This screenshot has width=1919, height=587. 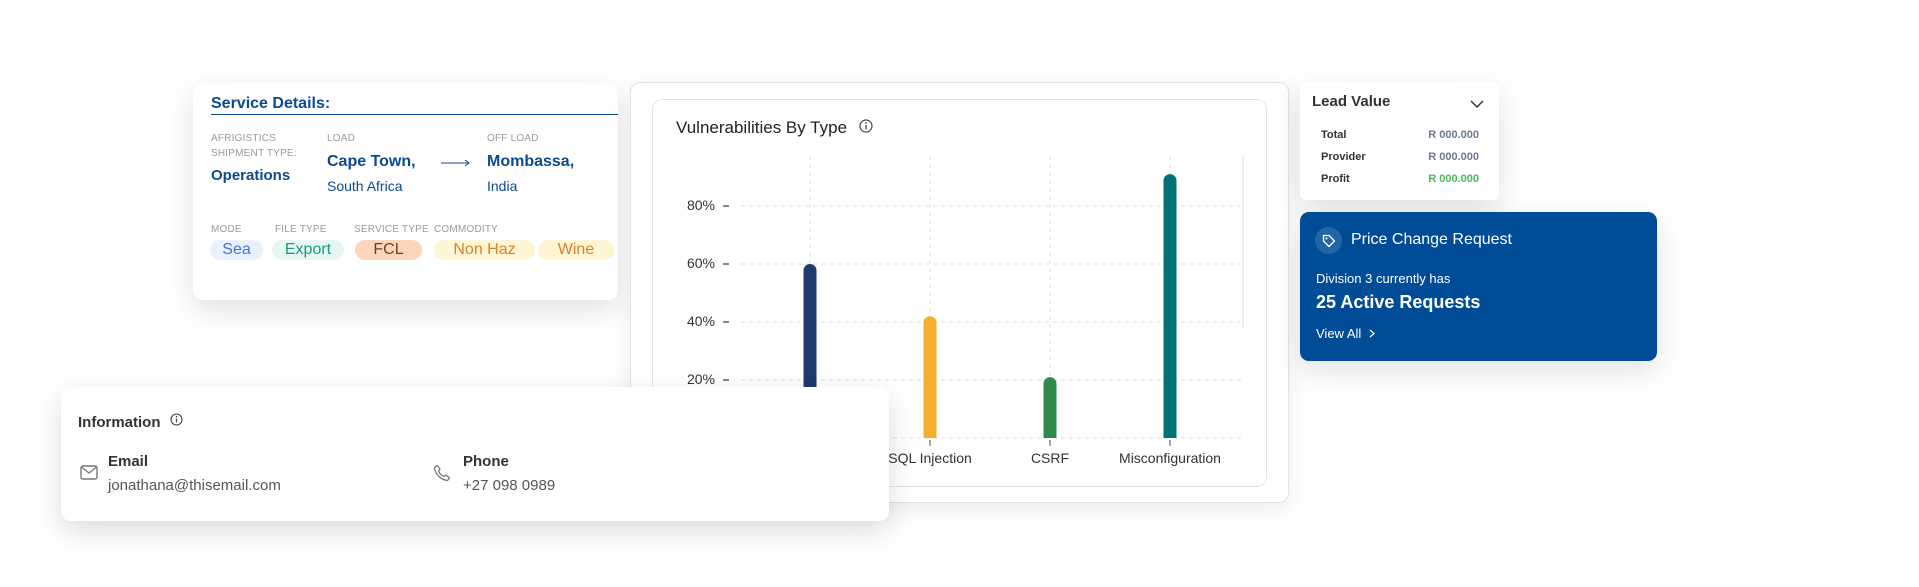 What do you see at coordinates (1400, 179) in the screenshot?
I see `lead-row-profit: Profit R 000.000` at bounding box center [1400, 179].